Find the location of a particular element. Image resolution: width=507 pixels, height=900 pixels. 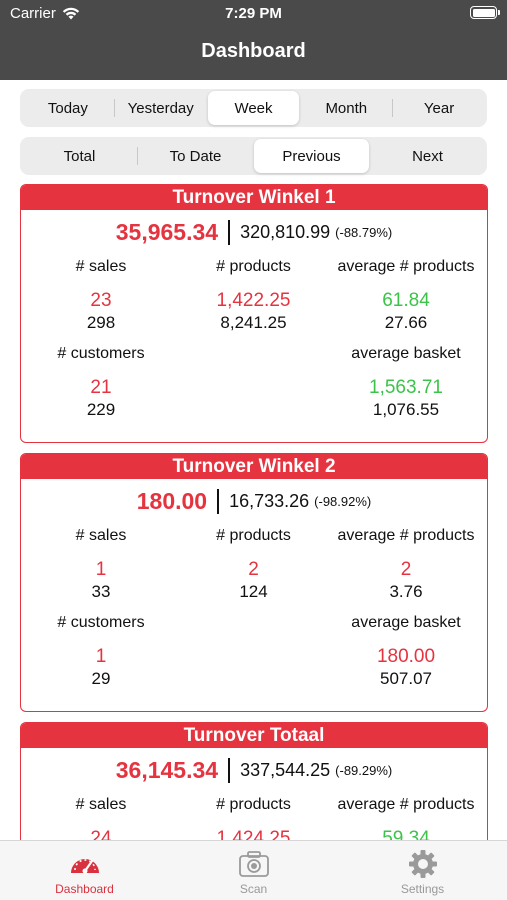

page-title: Dashboard is located at coordinates (253, 51).